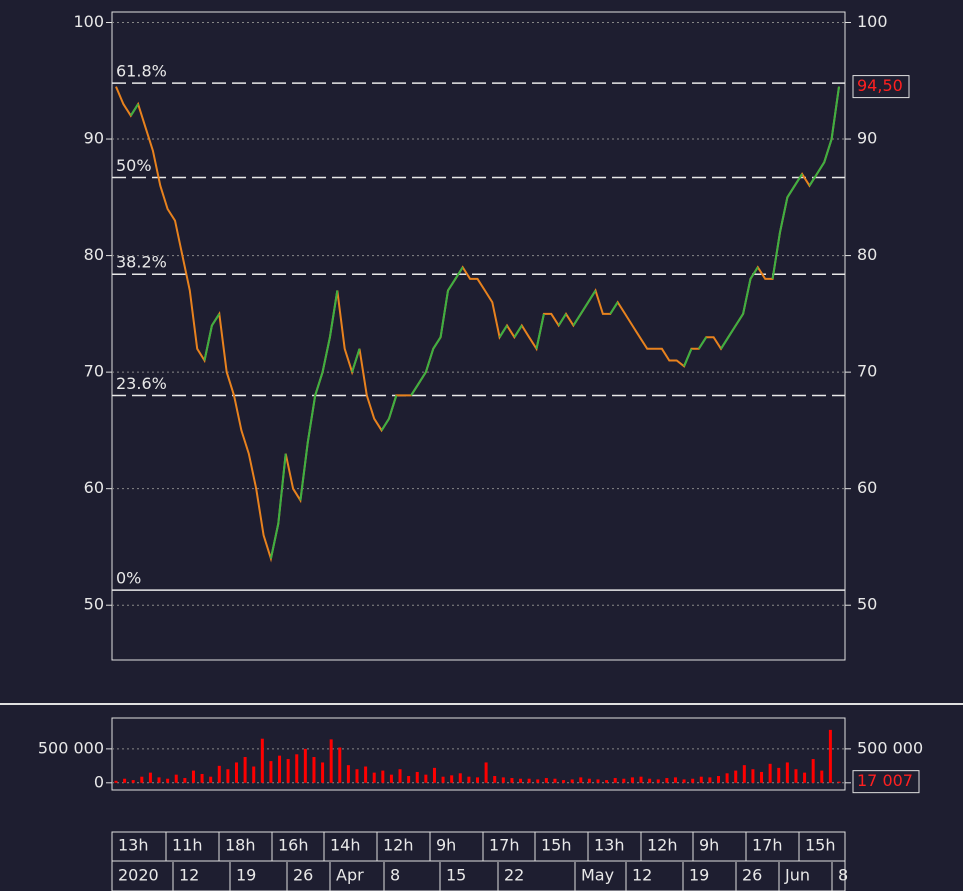 The image size is (963, 891). What do you see at coordinates (94, 254) in the screenshot?
I see `y-tick-label: 80` at bounding box center [94, 254].